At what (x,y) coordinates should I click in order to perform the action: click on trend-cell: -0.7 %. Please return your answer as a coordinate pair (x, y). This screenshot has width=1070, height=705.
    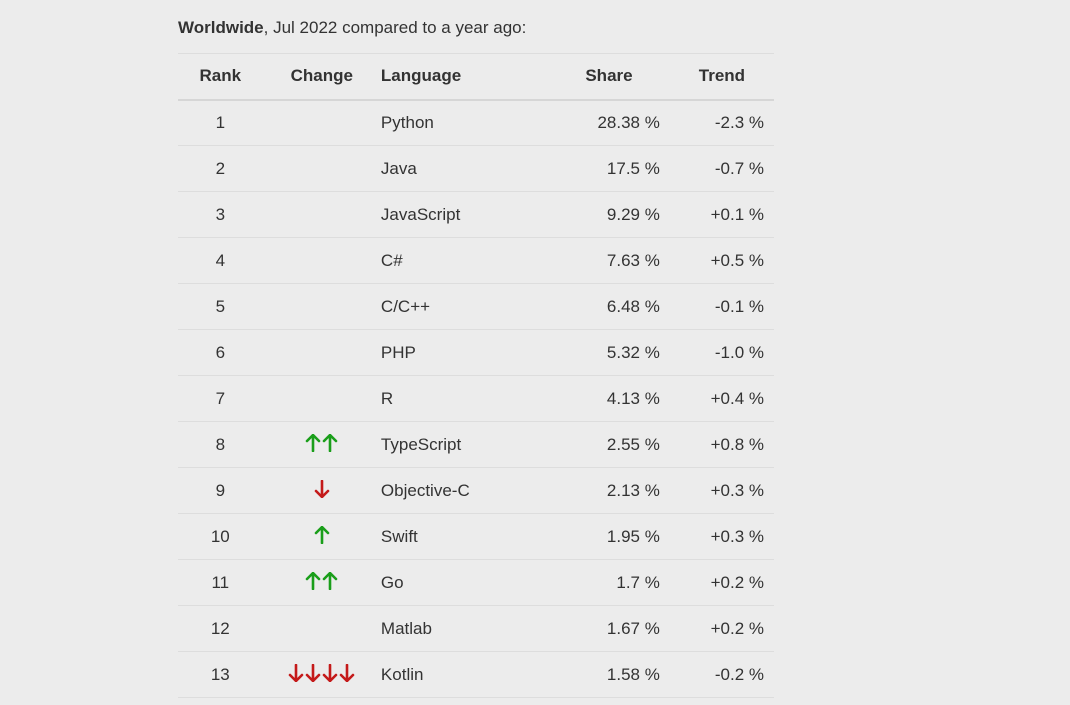
    Looking at the image, I should click on (739, 168).